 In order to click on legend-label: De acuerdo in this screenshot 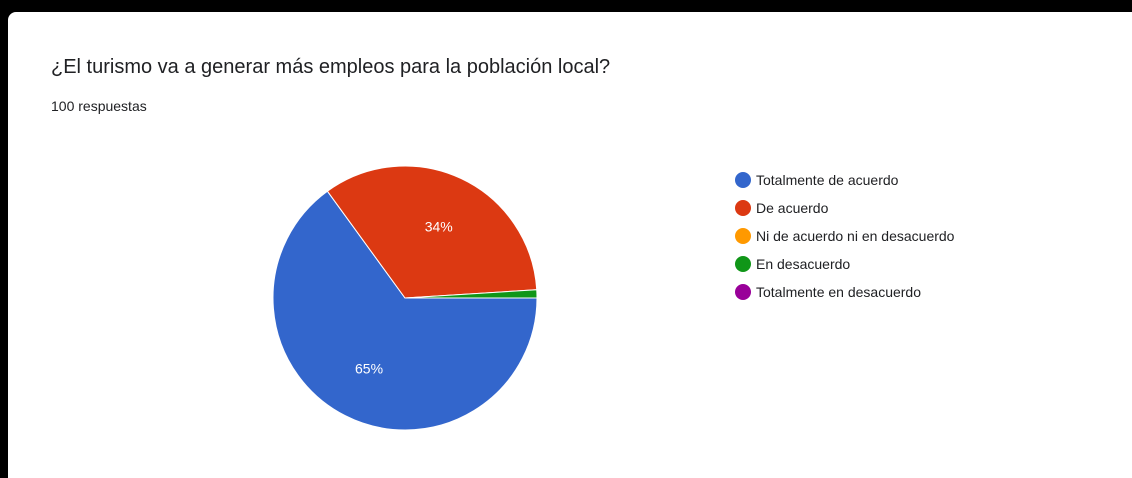, I will do `click(792, 208)`.